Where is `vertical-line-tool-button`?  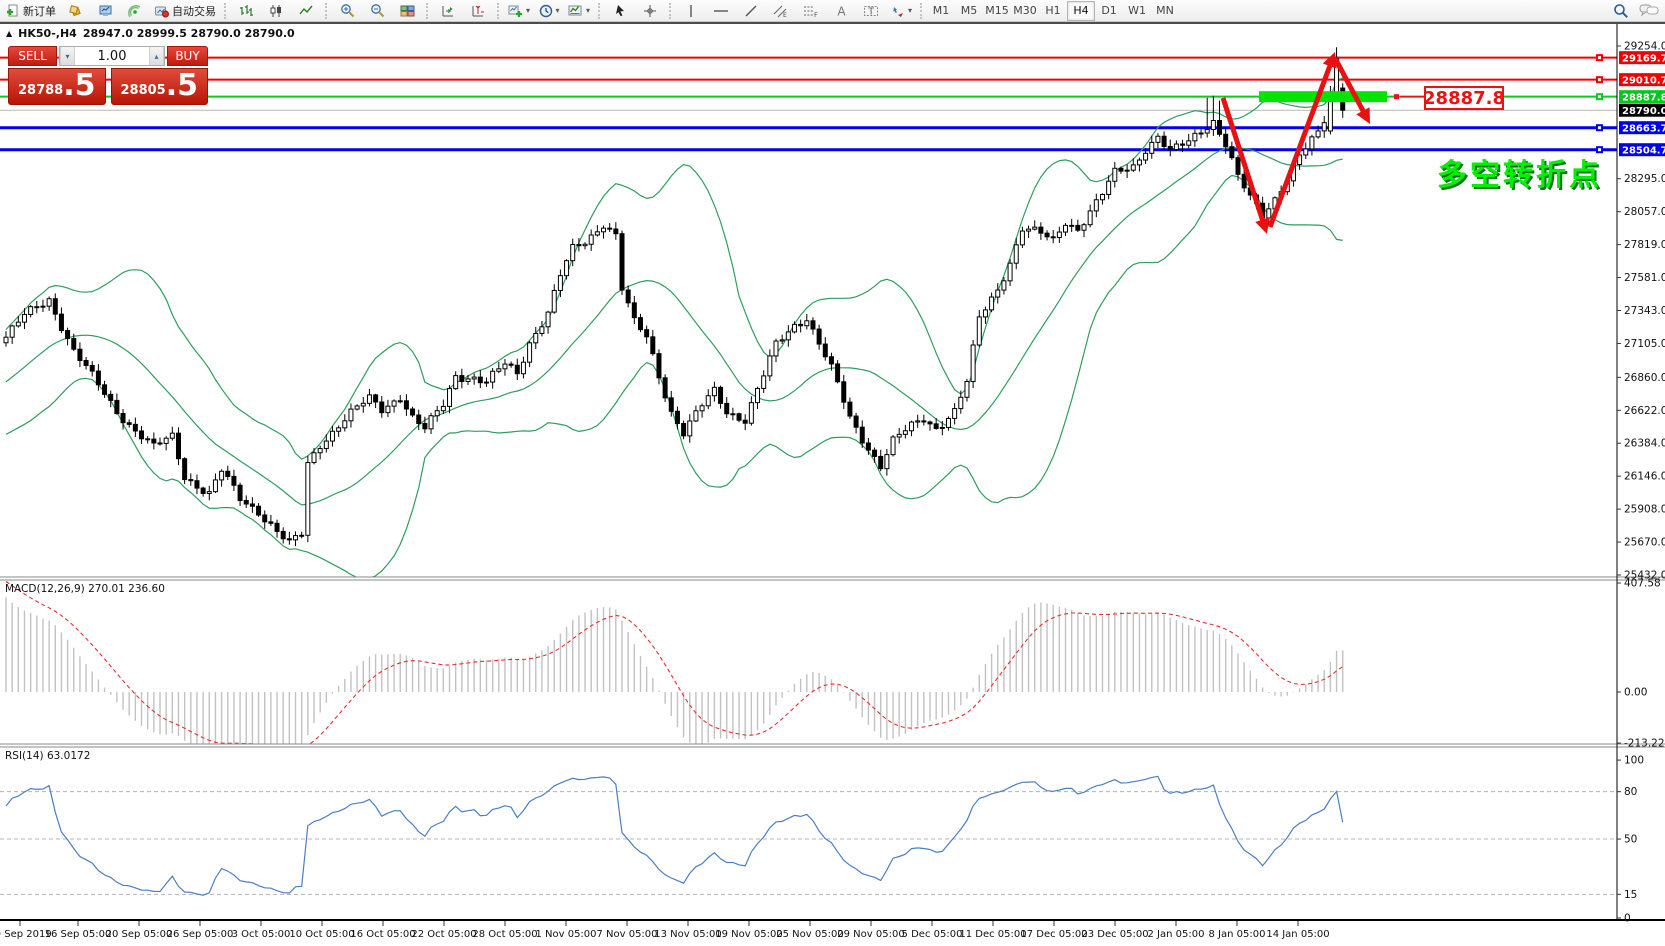
vertical-line-tool-button is located at coordinates (691, 11).